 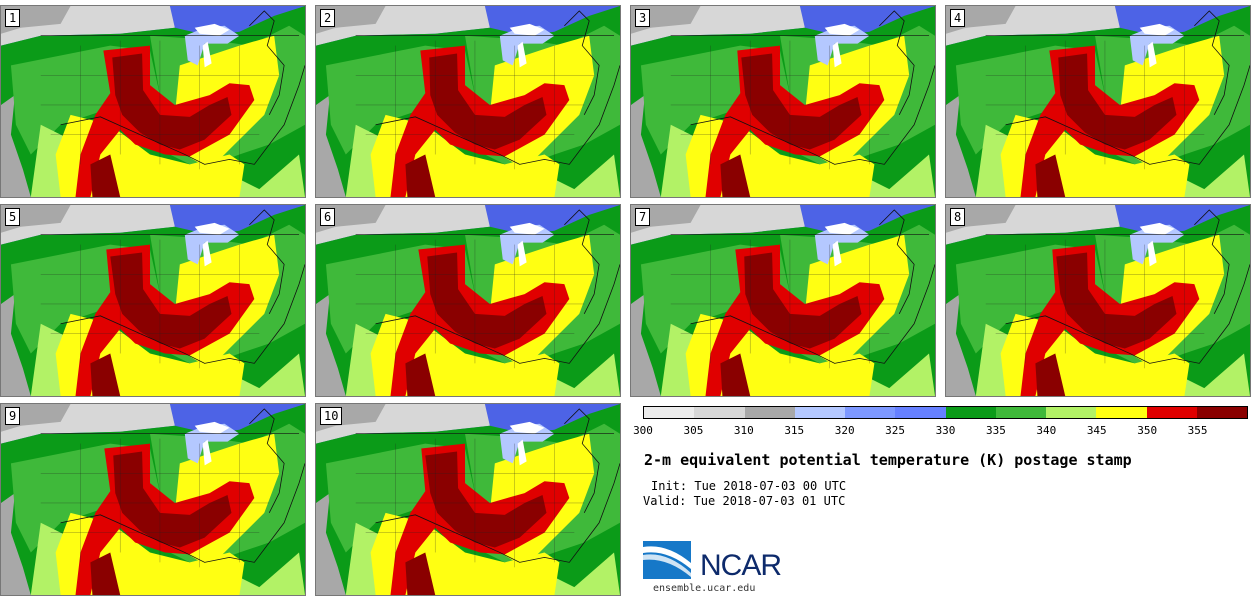 I want to click on colorbar-tick-label: 330, so click(x=945, y=430).